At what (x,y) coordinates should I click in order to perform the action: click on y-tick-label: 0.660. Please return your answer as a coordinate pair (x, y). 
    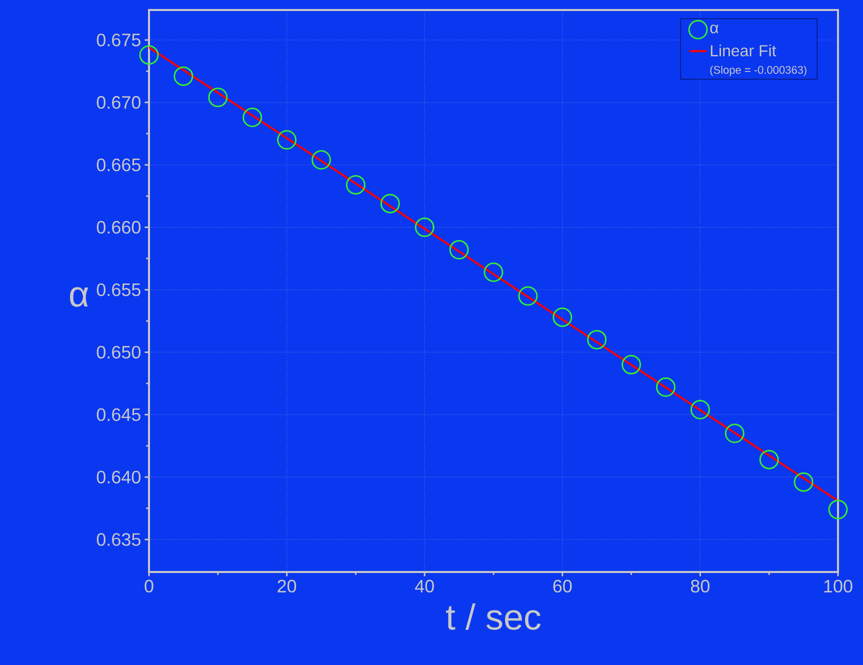
    Looking at the image, I should click on (118, 227).